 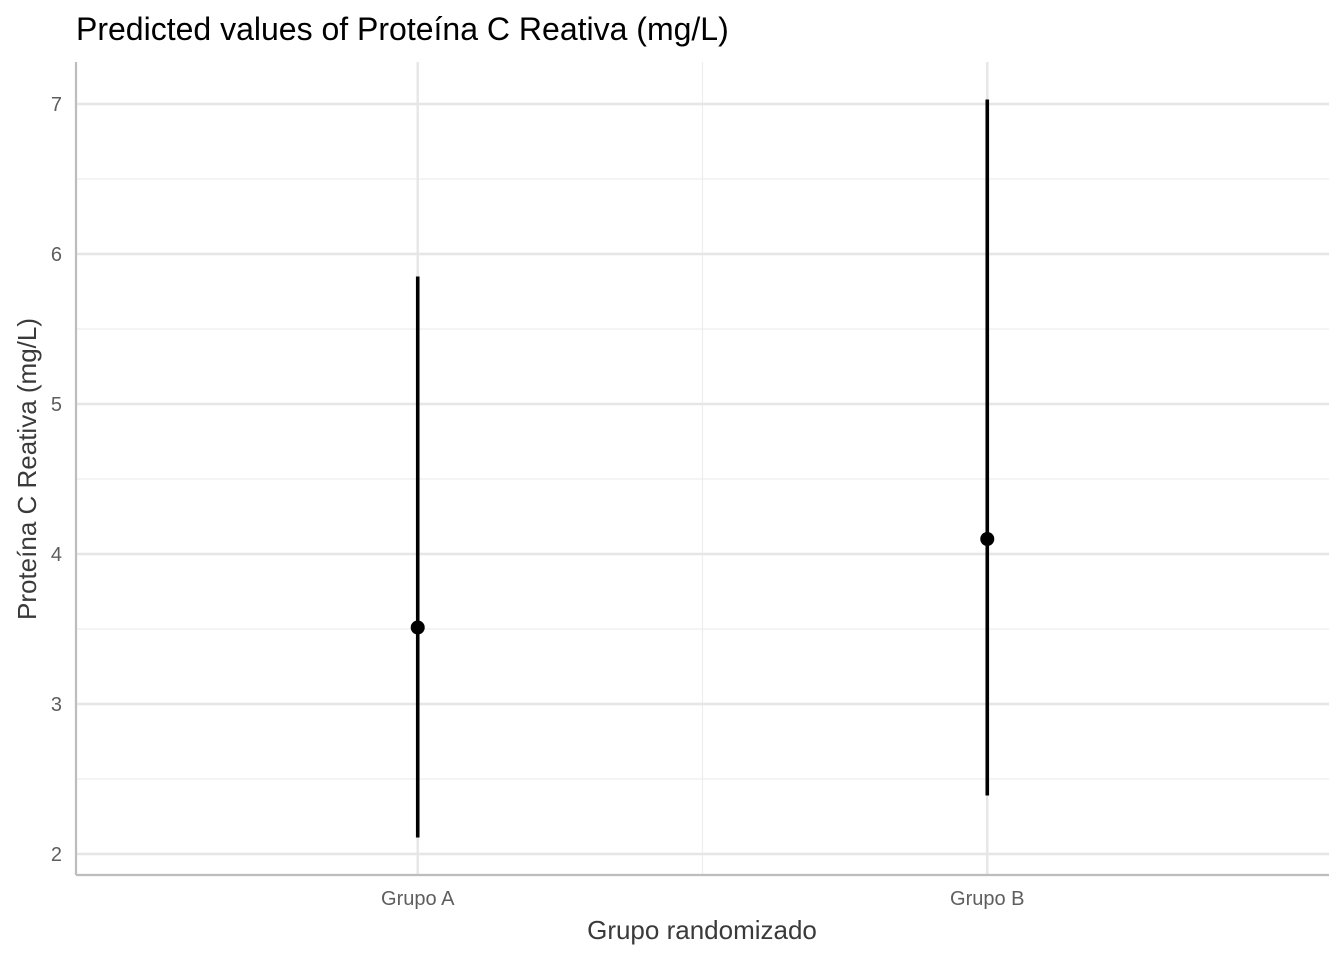 I want to click on y-tick-label: 5, so click(x=56, y=405).